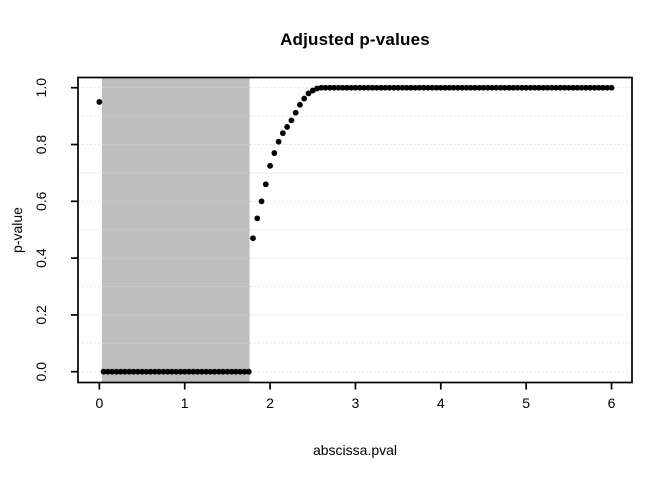 This screenshot has height=480, width=672. Describe the element at coordinates (355, 39) in the screenshot. I see `chart-title: Adjusted p-values` at that location.